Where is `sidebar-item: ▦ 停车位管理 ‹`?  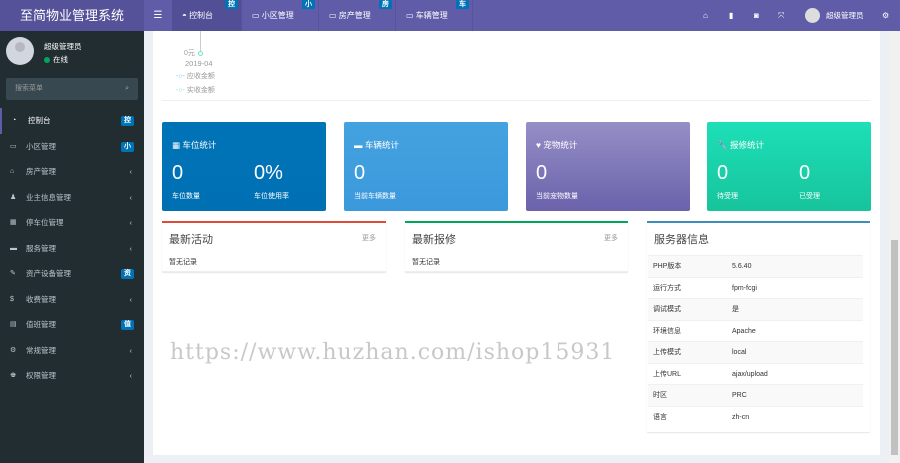
sidebar-item: ▦ 停车位管理 ‹ is located at coordinates (72, 223).